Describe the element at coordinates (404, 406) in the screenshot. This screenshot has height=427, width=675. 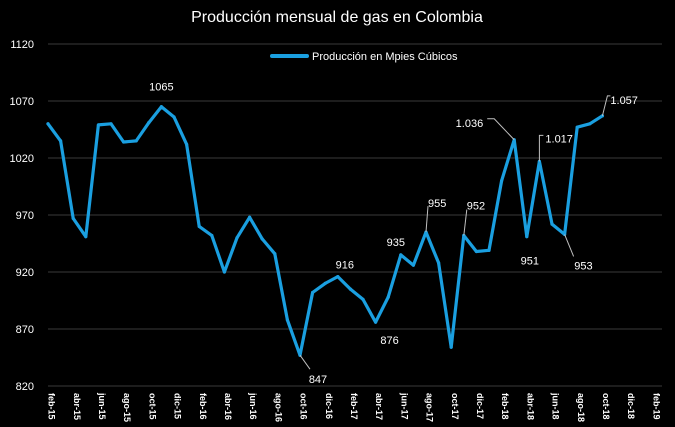
I see `x-tick-label: jun-17` at that location.